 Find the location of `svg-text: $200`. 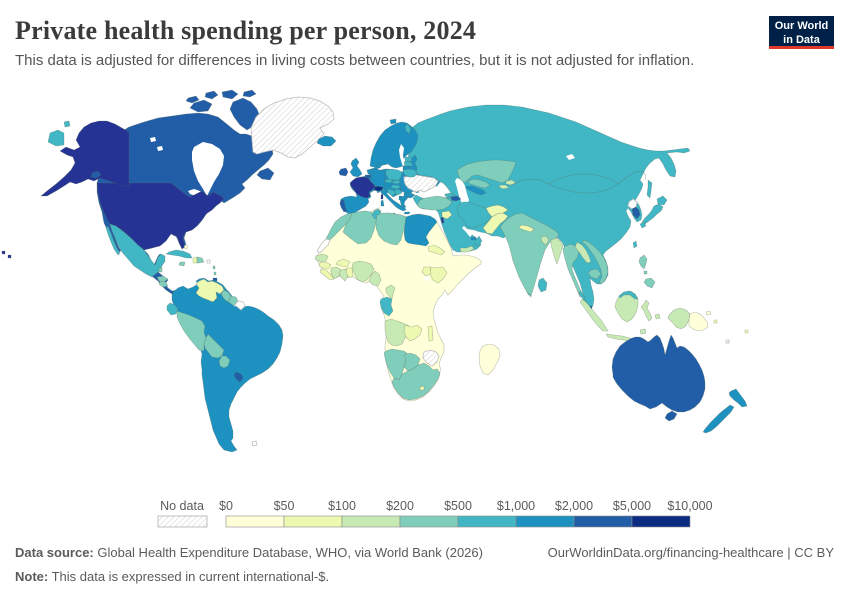

svg-text: $200 is located at coordinates (400, 506).